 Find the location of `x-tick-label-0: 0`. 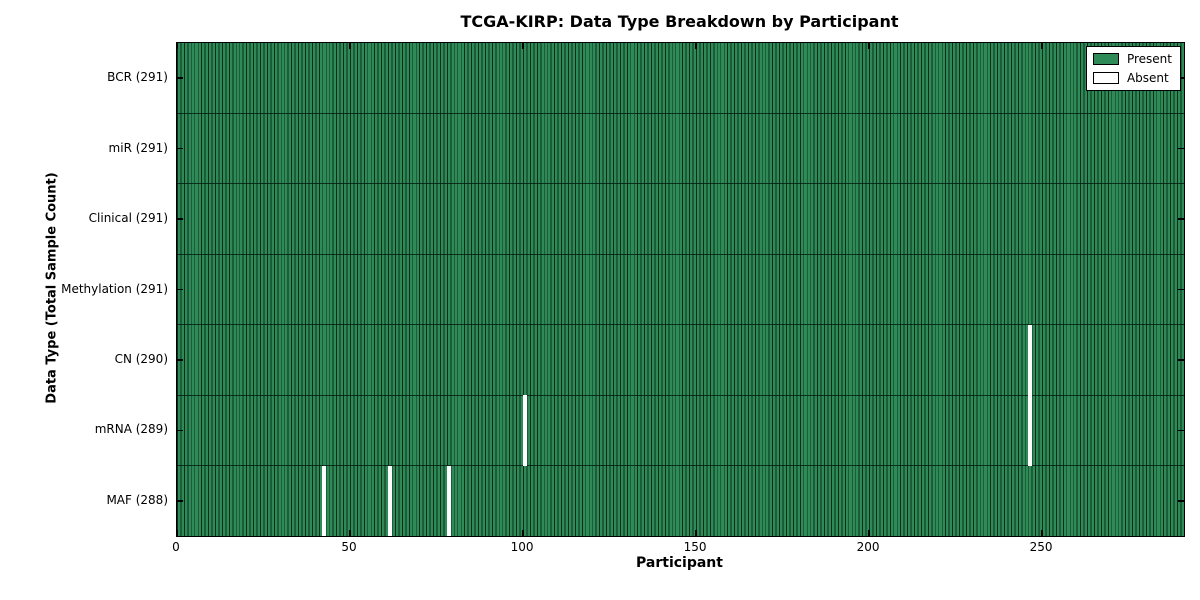

x-tick-label-0: 0 is located at coordinates (176, 547).